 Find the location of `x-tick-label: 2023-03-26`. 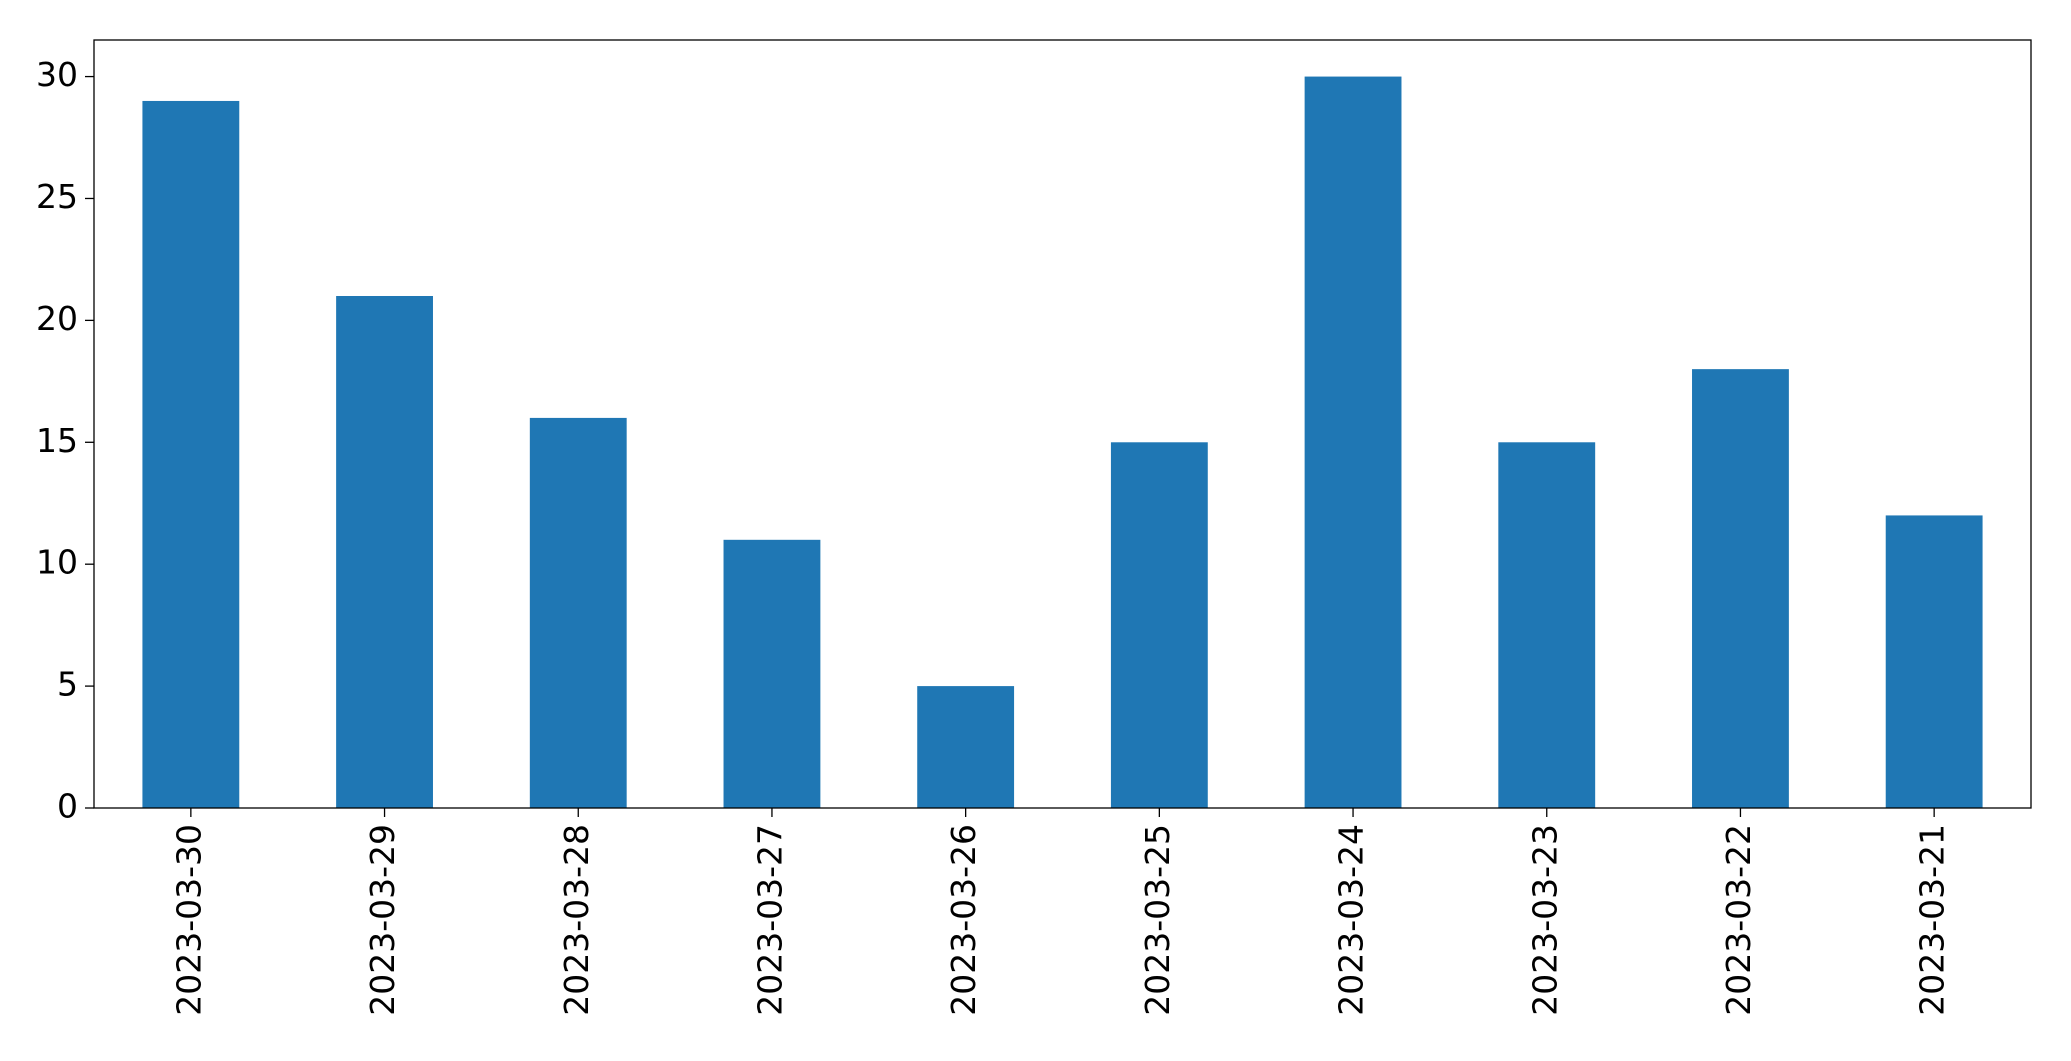

x-tick-label: 2023-03-26 is located at coordinates (963, 920).